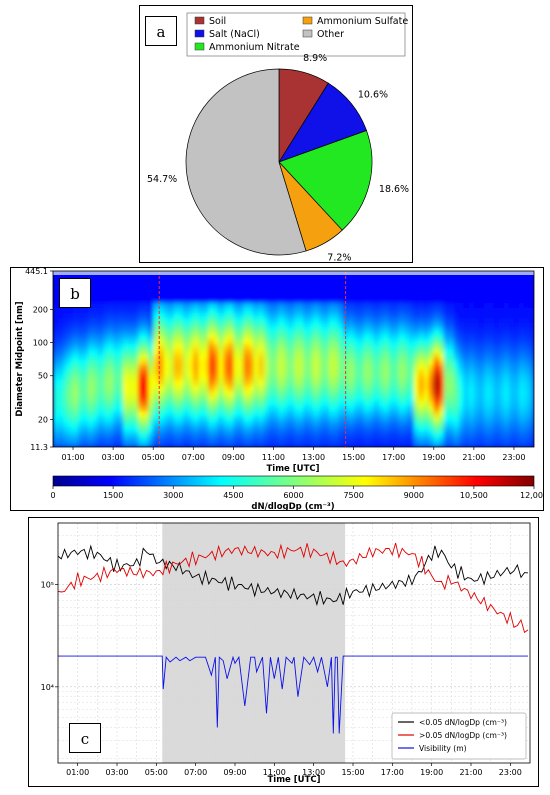 The image size is (550, 795). What do you see at coordinates (40, 343) in the screenshot?
I see `y-tick-label: 100` at bounding box center [40, 343].